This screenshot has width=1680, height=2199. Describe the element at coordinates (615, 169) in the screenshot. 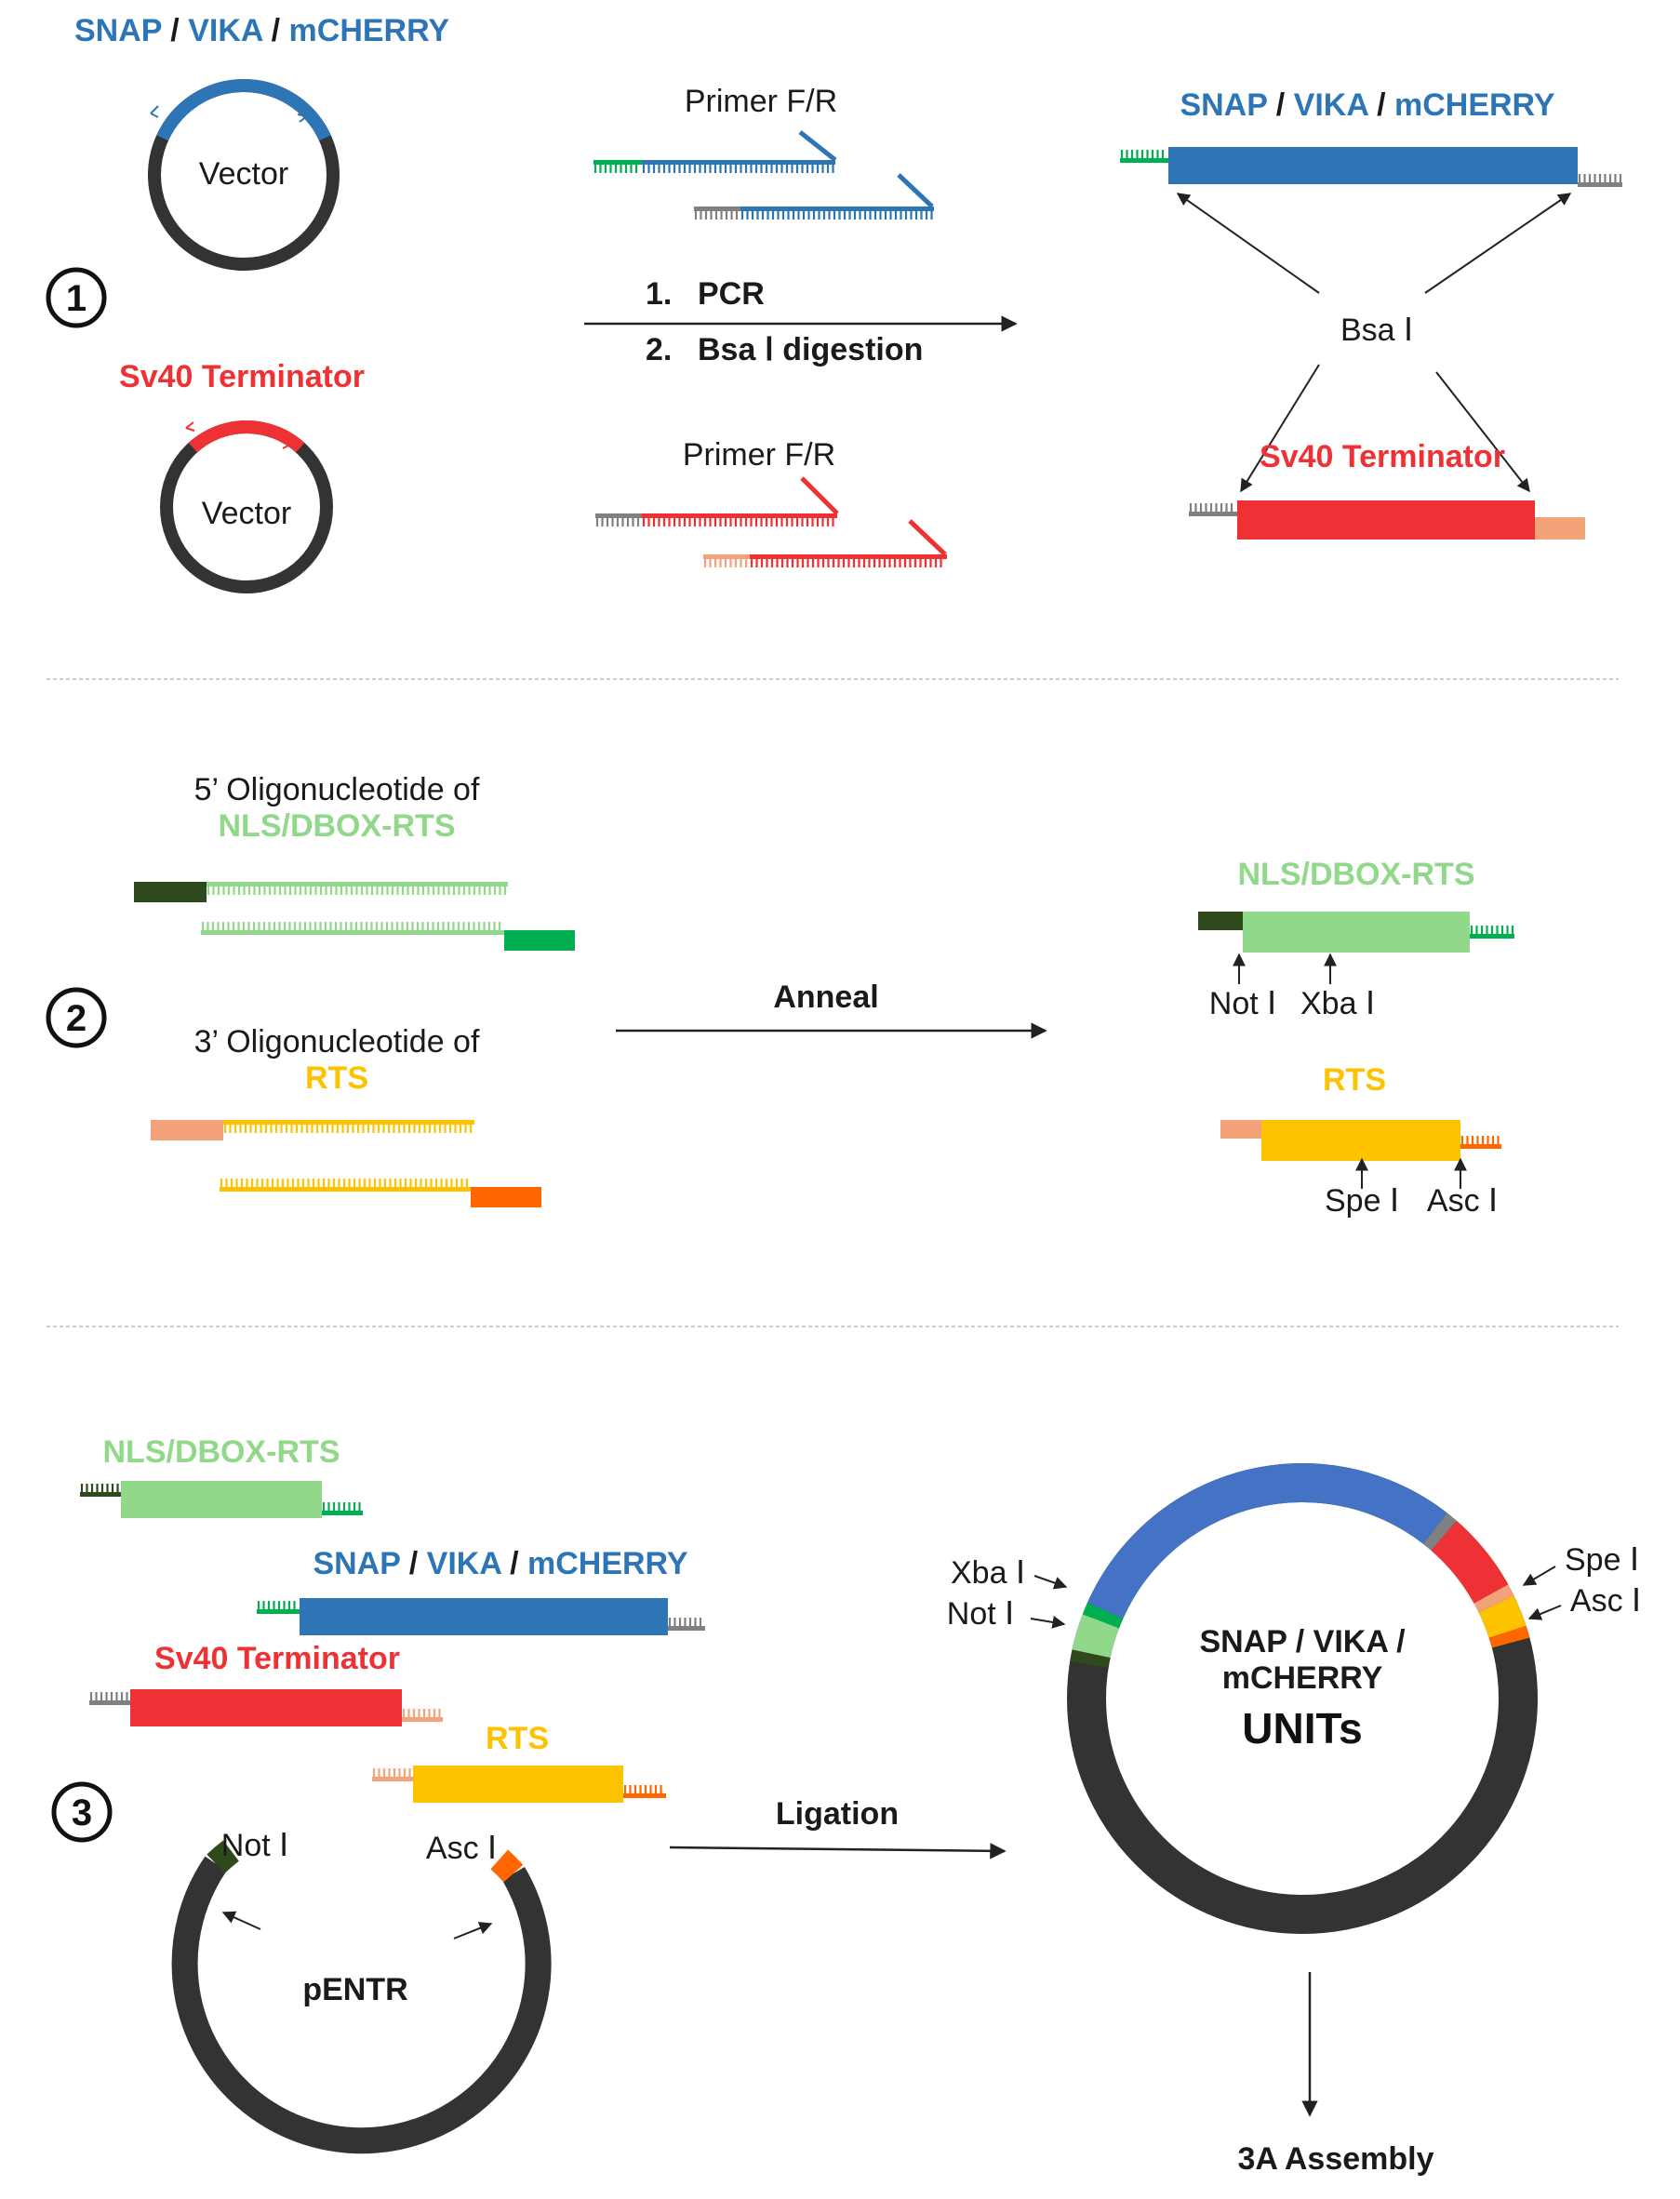

I see `primer-tail-green-teeth` at that location.